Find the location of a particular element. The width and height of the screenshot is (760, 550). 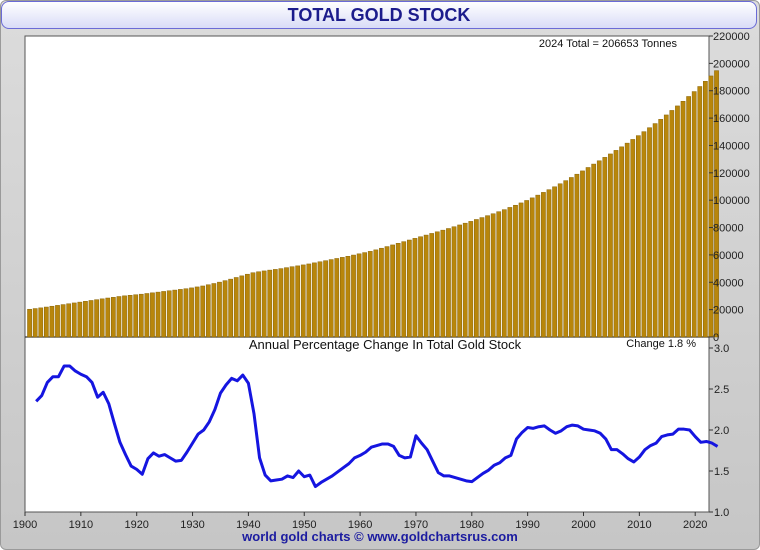

y-tick-label: 120000 is located at coordinates (731, 174).